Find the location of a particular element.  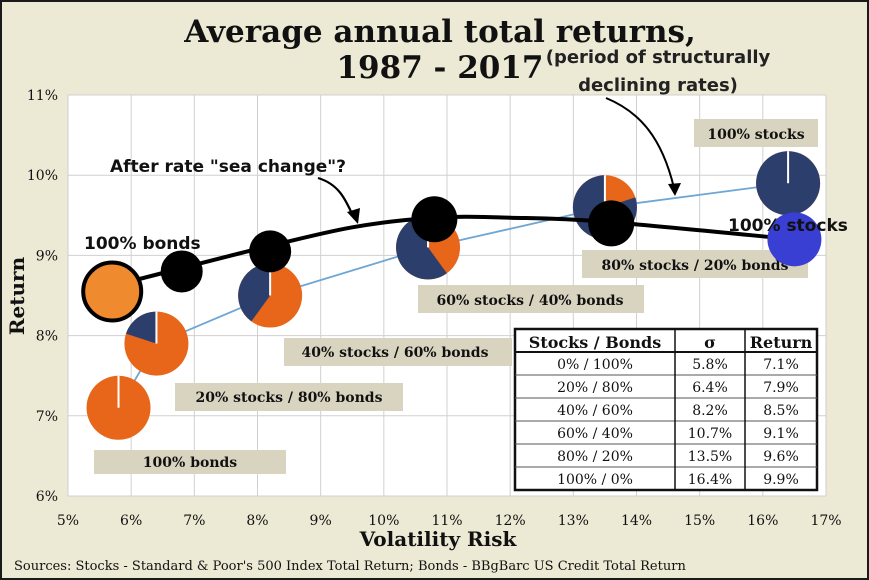

chart-subtitle-line2: declining rates) is located at coordinates (658, 85).